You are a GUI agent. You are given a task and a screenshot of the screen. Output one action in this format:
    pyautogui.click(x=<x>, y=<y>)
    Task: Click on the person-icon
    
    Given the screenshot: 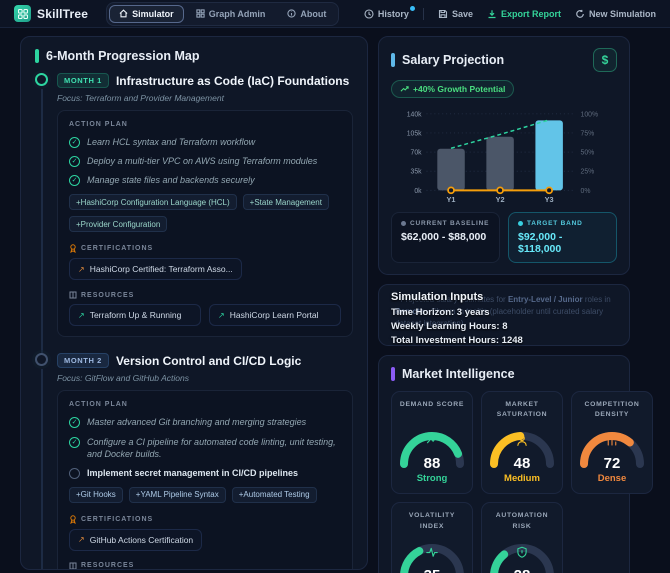 What is the action you would take?
    pyautogui.click(x=522, y=441)
    